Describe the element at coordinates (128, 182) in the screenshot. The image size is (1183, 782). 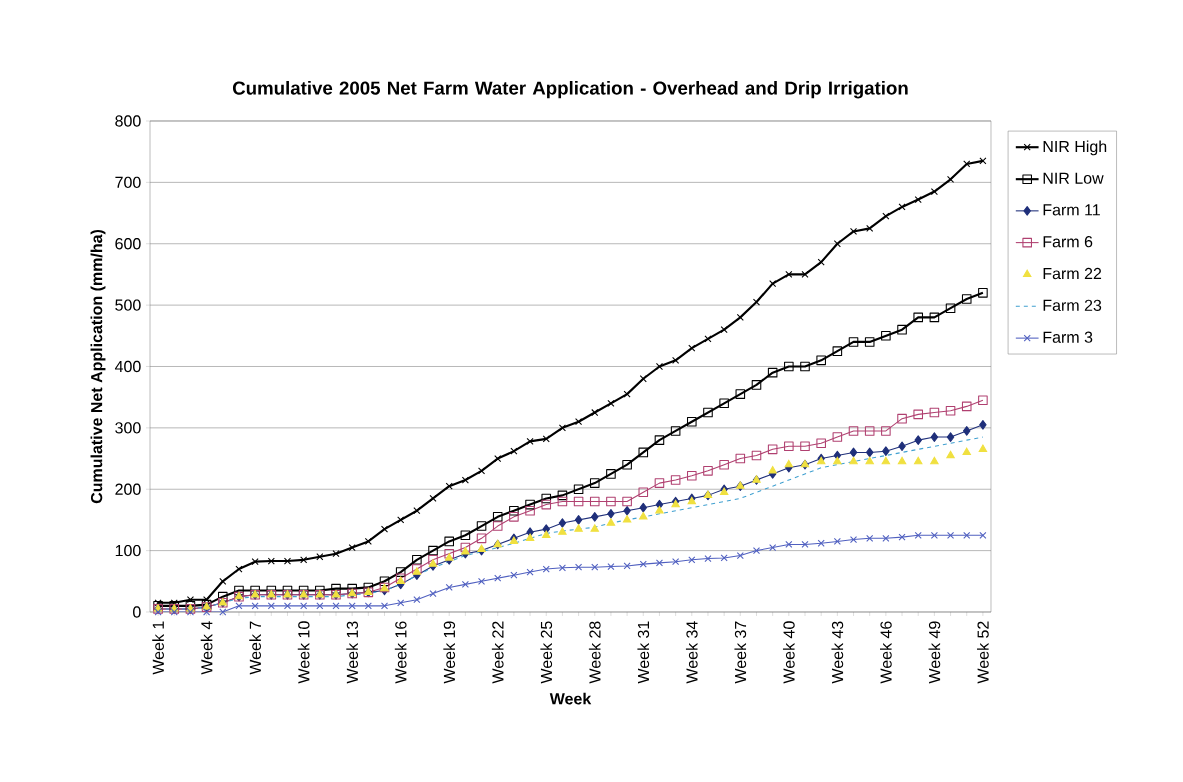
I see `y-tick-label: 700` at that location.